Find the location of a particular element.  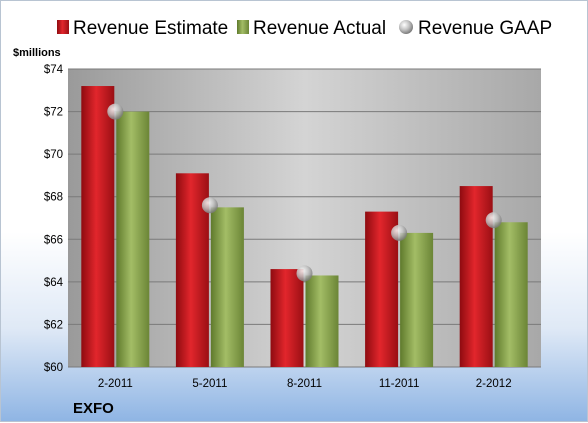

y-tick-label: $62 is located at coordinates (53, 325).